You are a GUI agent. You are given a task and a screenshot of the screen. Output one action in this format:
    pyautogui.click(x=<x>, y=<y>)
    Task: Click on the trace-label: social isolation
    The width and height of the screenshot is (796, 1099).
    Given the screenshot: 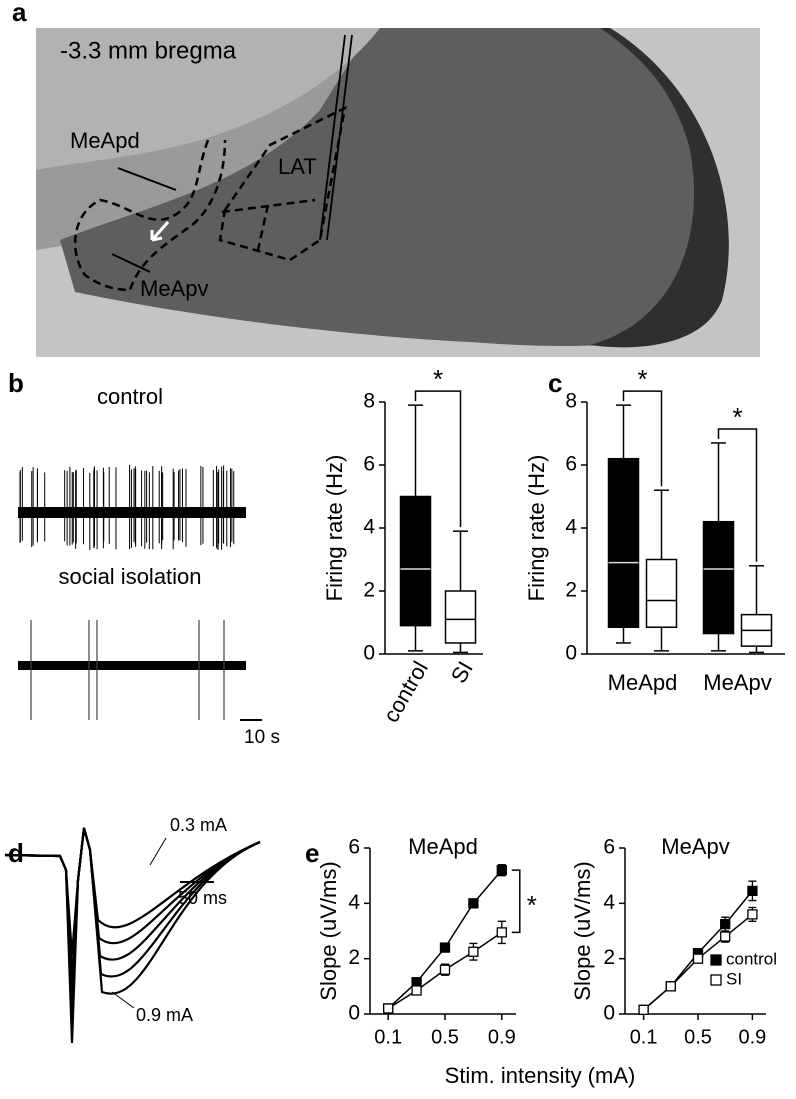 What is the action you would take?
    pyautogui.click(x=129, y=576)
    